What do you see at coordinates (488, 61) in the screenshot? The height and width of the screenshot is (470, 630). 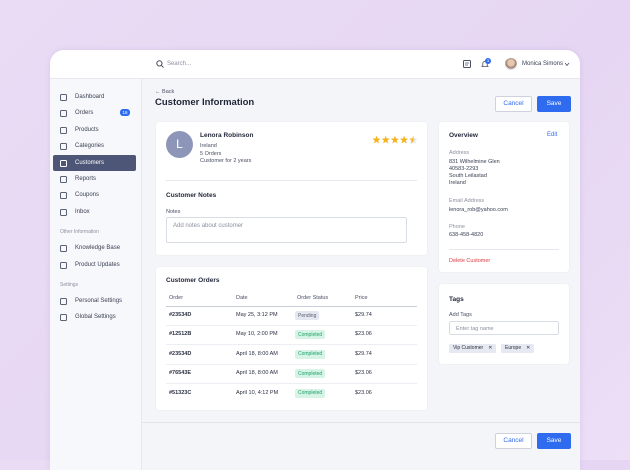 I see `notification-badge: 3` at bounding box center [488, 61].